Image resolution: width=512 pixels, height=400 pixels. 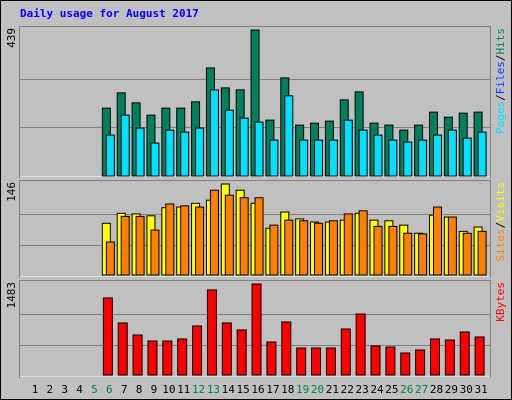 I want to click on y-max-label: 1483, so click(x=11, y=295).